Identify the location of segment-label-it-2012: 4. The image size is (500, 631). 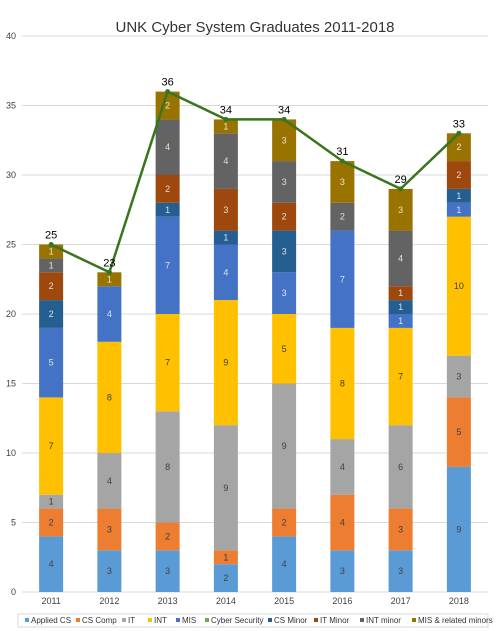
(109, 481).